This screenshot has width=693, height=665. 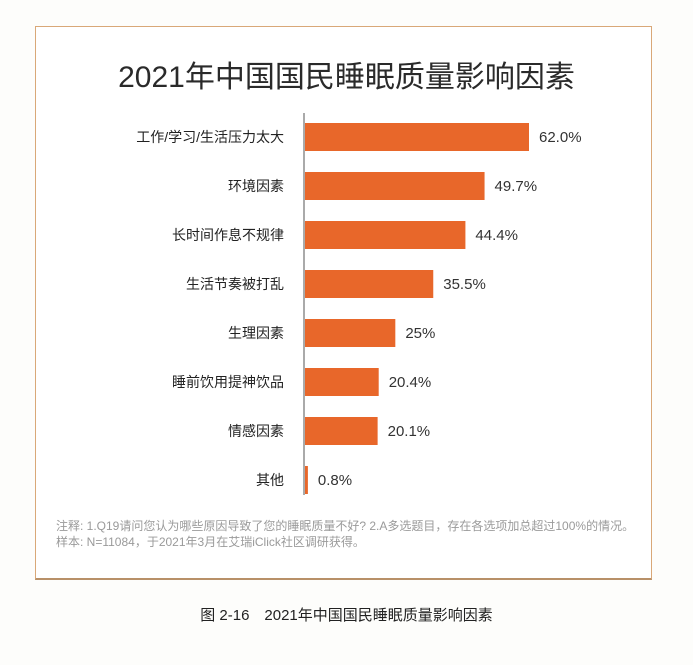 I want to click on value-label: 25%, so click(x=420, y=333).